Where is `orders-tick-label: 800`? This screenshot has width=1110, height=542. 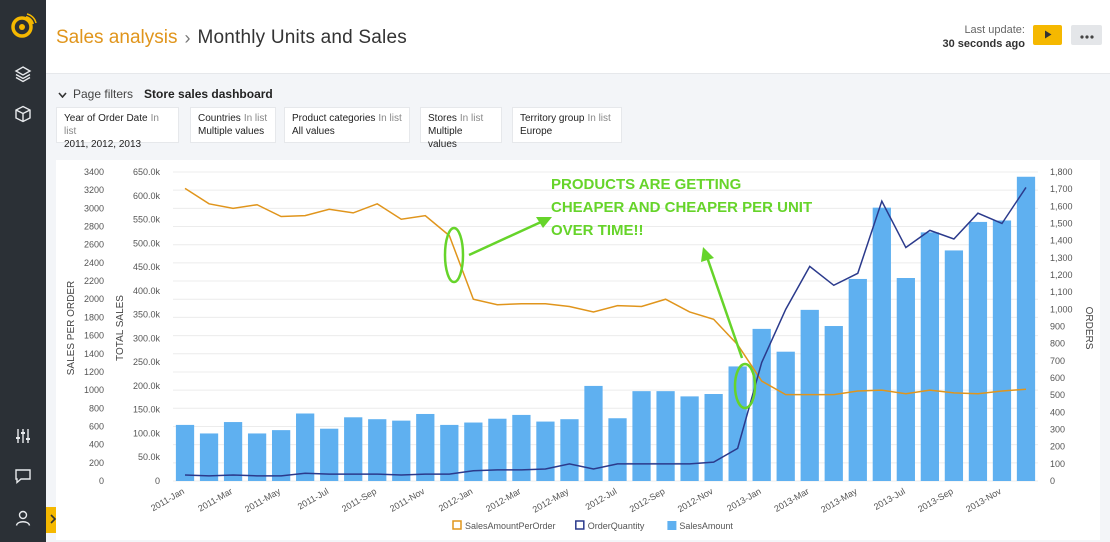 orders-tick-label: 800 is located at coordinates (1057, 344).